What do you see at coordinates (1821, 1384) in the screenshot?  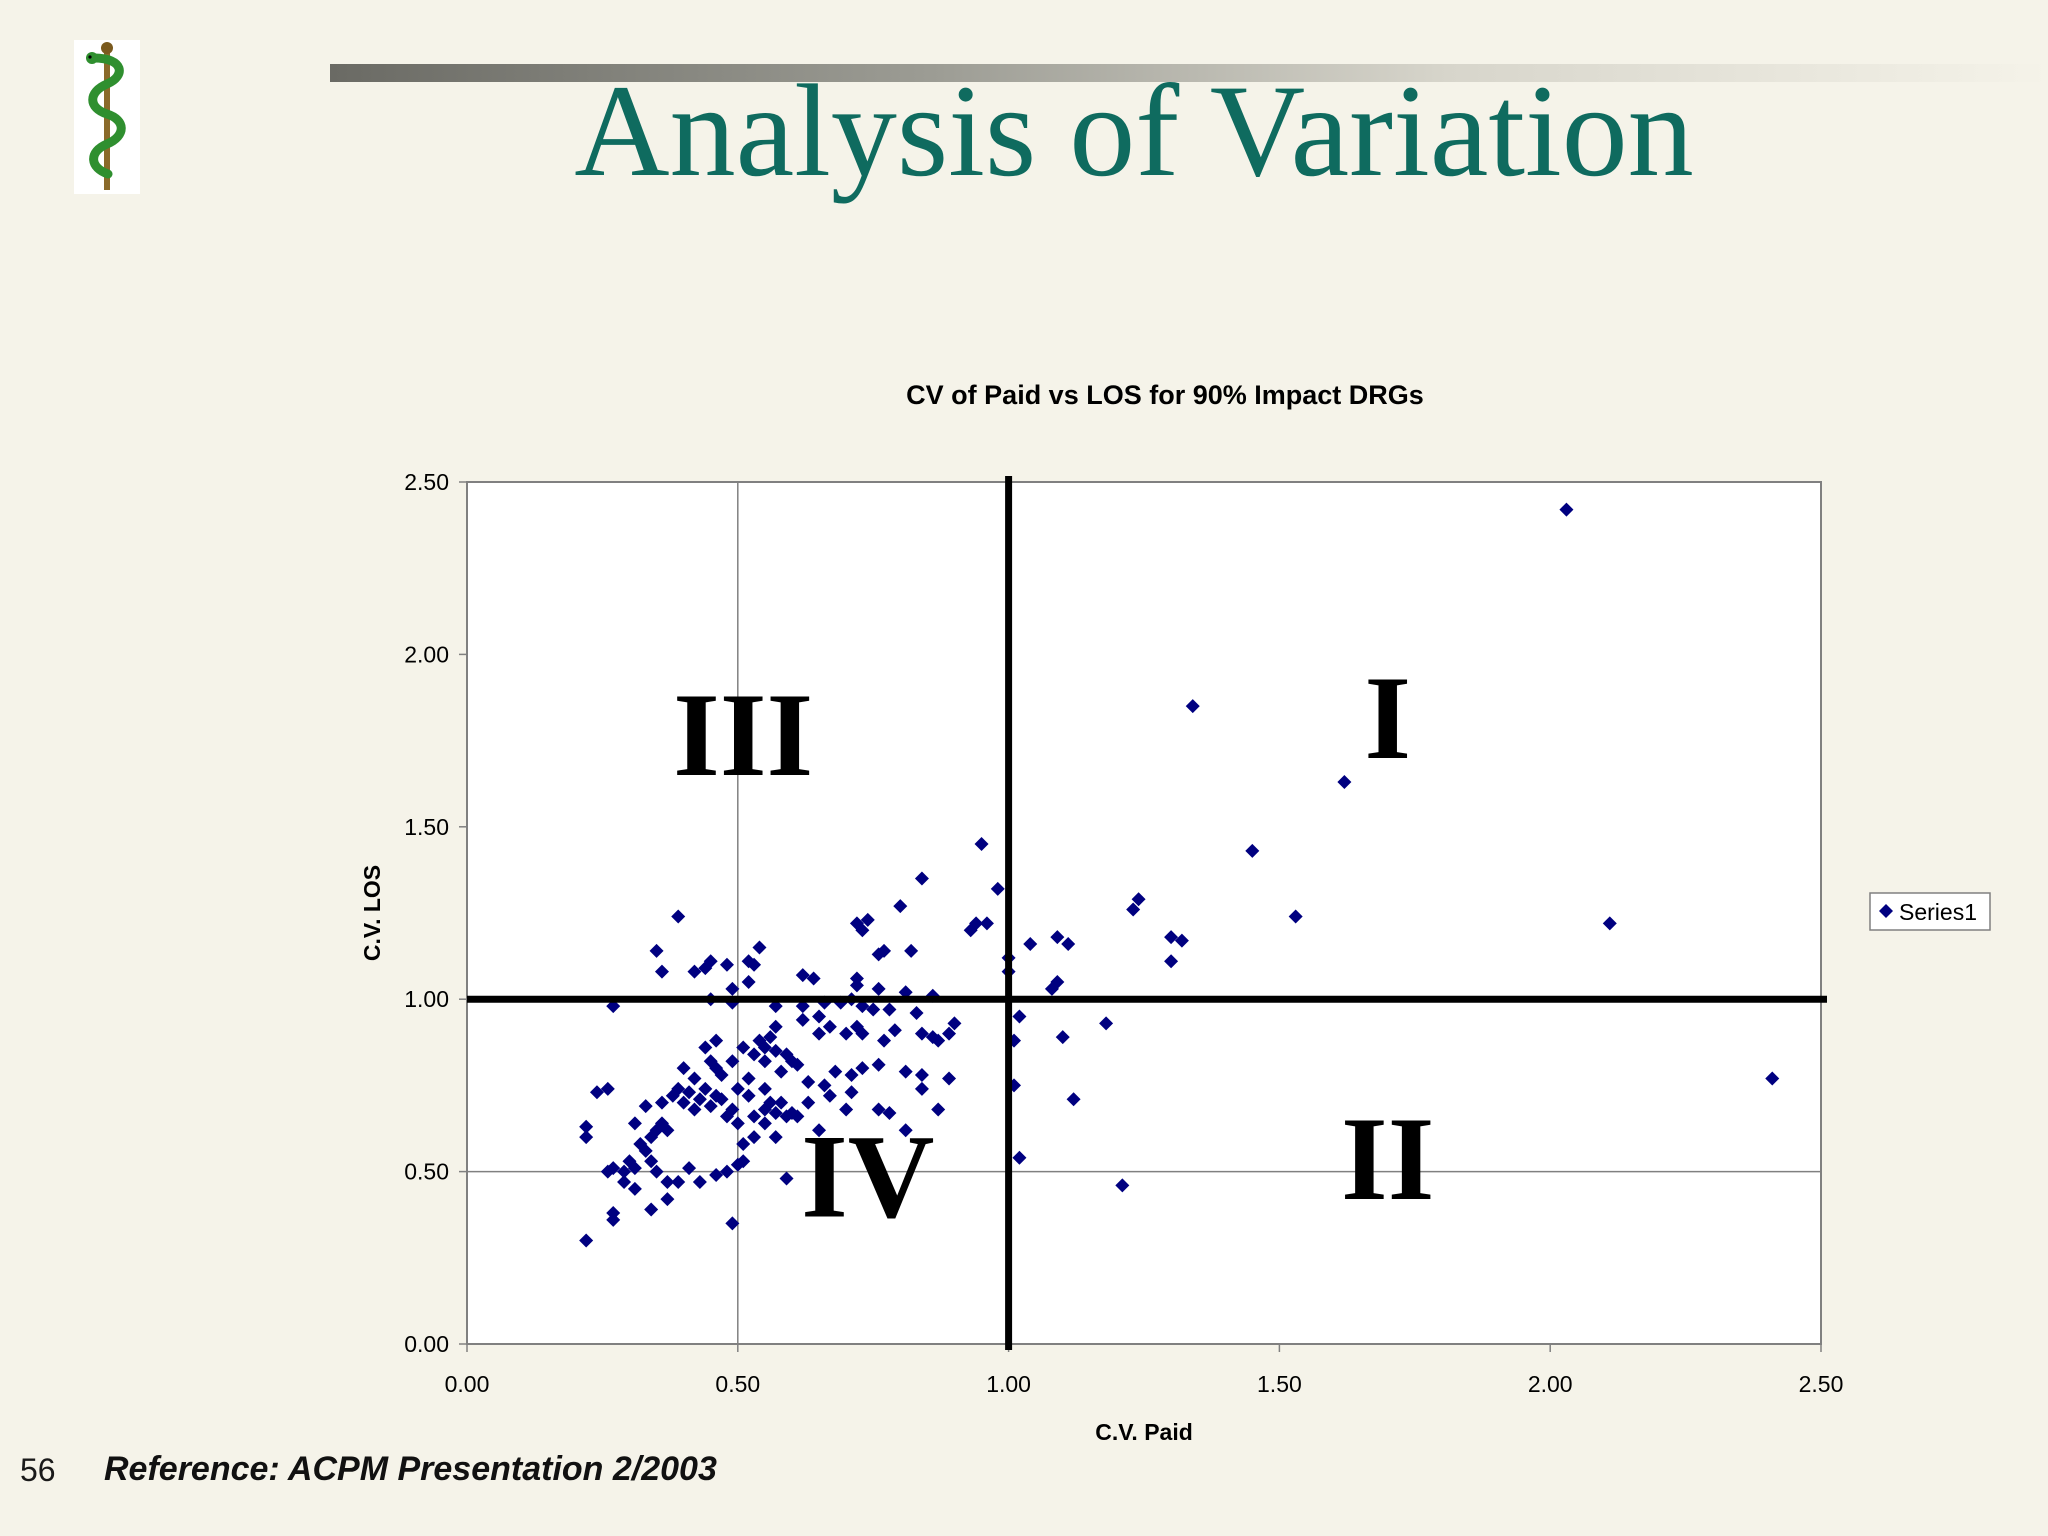 I see `x-tick-label: 2.50` at bounding box center [1821, 1384].